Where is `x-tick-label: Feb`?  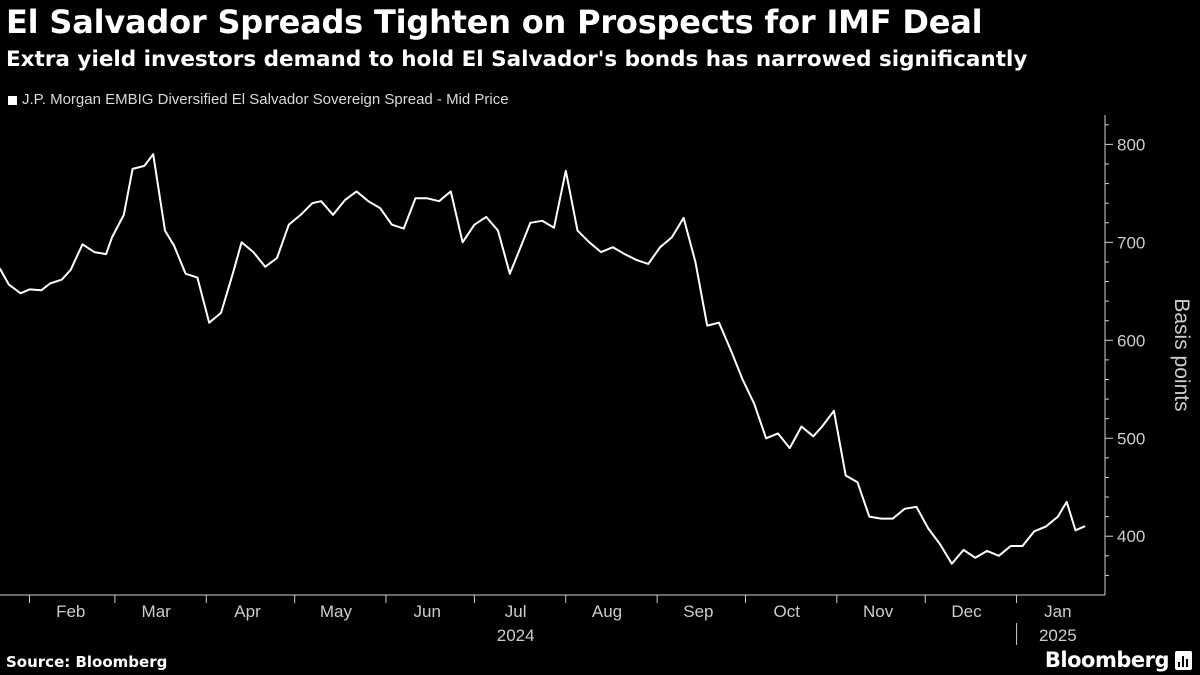 x-tick-label: Feb is located at coordinates (70, 611).